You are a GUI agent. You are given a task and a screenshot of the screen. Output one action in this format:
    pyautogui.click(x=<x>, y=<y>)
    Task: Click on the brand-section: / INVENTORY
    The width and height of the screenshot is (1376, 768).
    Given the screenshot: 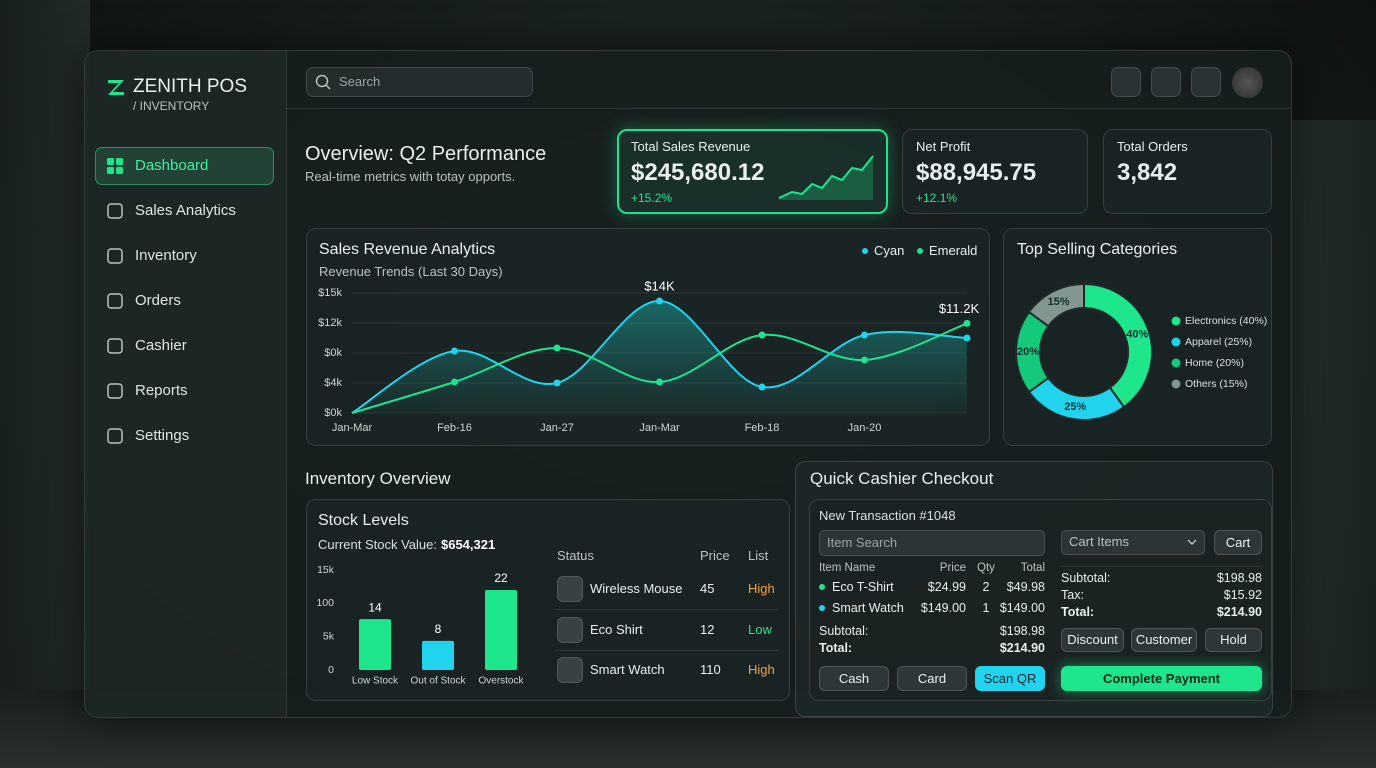 What is the action you would take?
    pyautogui.click(x=171, y=106)
    